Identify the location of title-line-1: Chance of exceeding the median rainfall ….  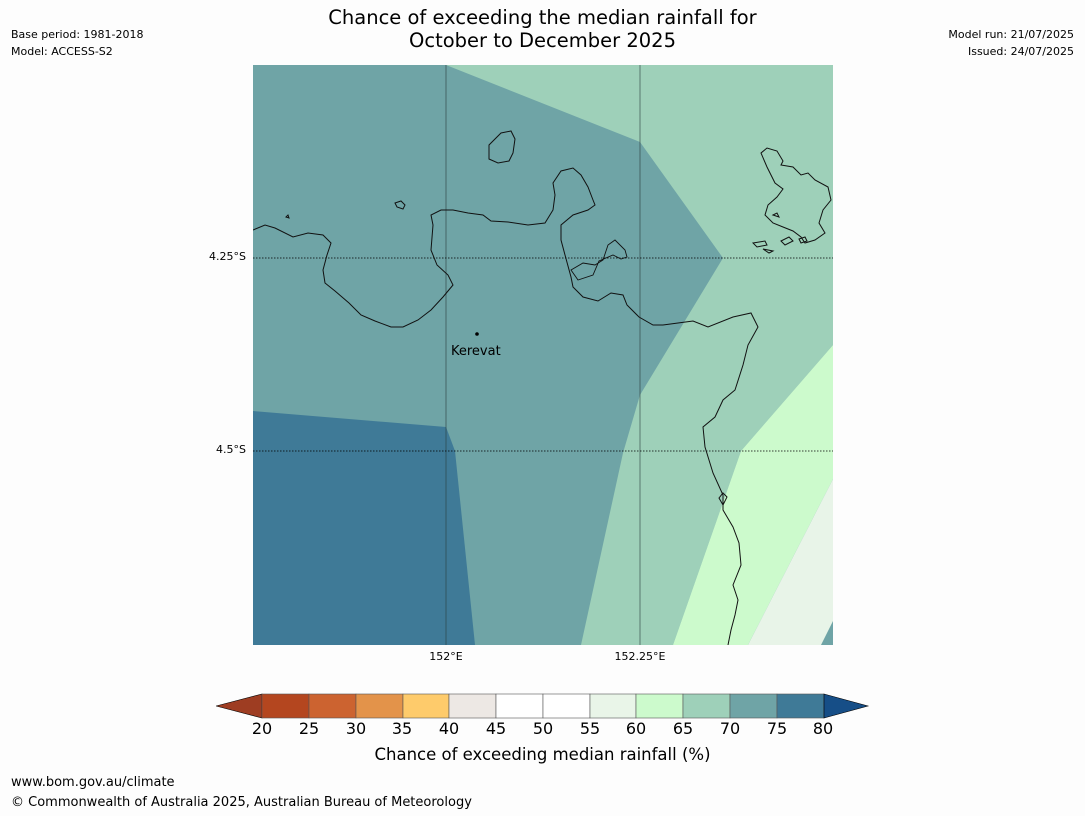
(542, 17).